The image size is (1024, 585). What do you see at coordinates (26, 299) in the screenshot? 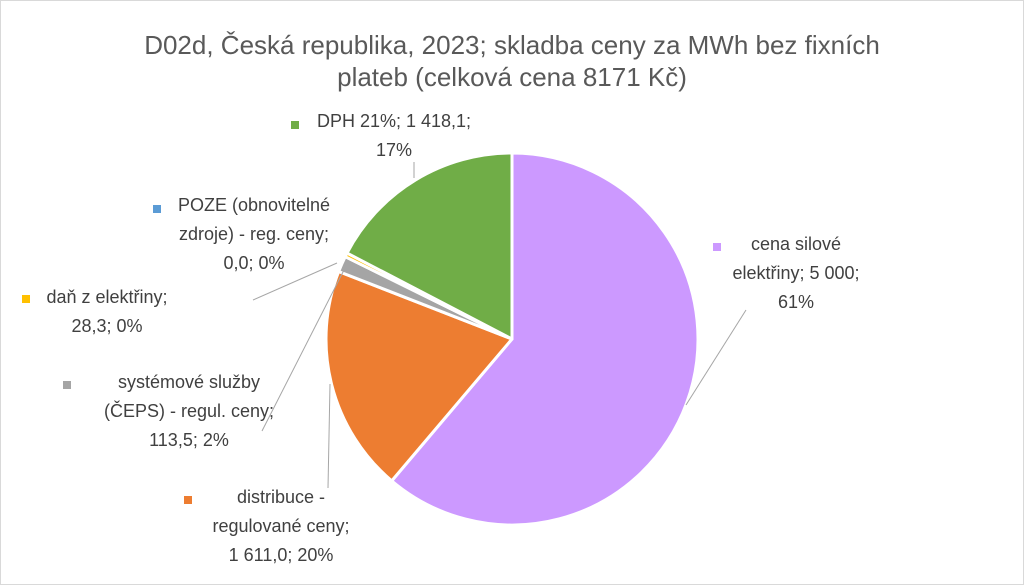
I see `label-marker-dan-z-elektriny` at bounding box center [26, 299].